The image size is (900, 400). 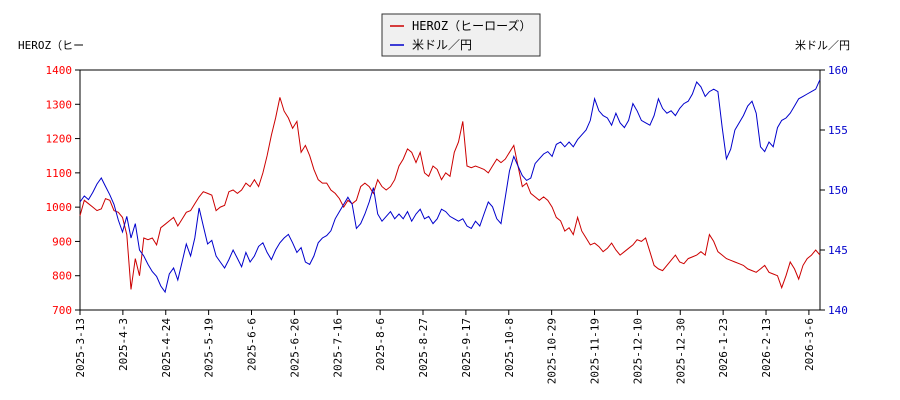 What do you see at coordinates (166, 348) in the screenshot?
I see `x-tick-label: 2025-4-24` at bounding box center [166, 348].